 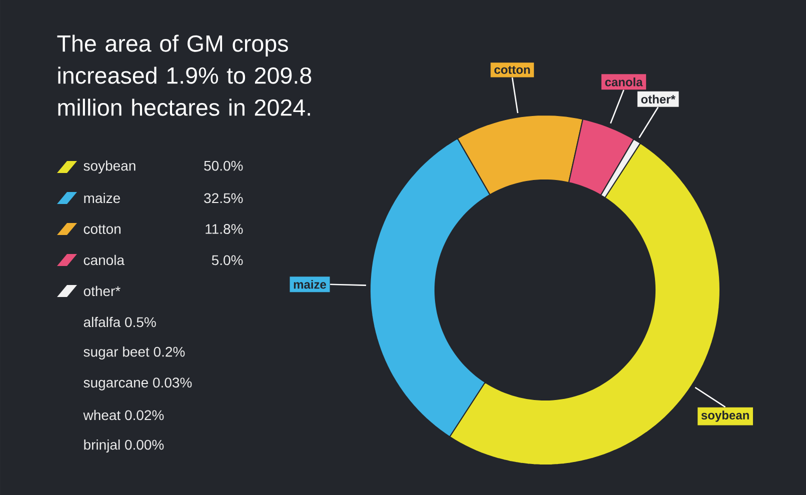 I want to click on data-label: 11.8%, so click(x=224, y=229).